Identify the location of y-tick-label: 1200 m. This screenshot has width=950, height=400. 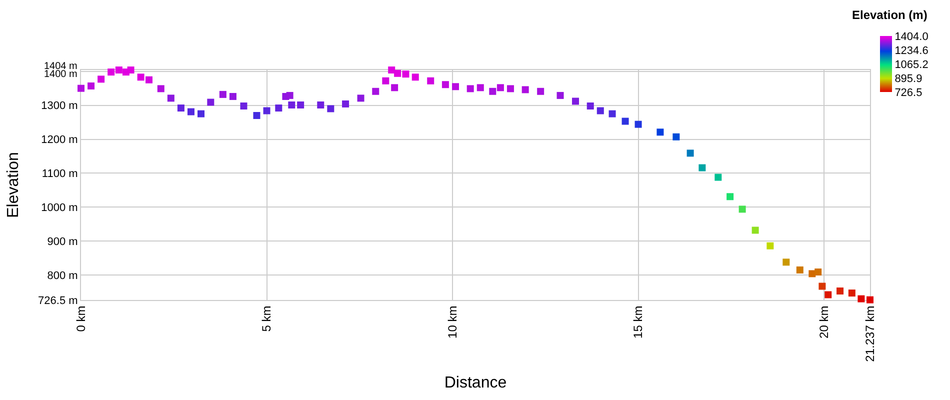
(59, 140).